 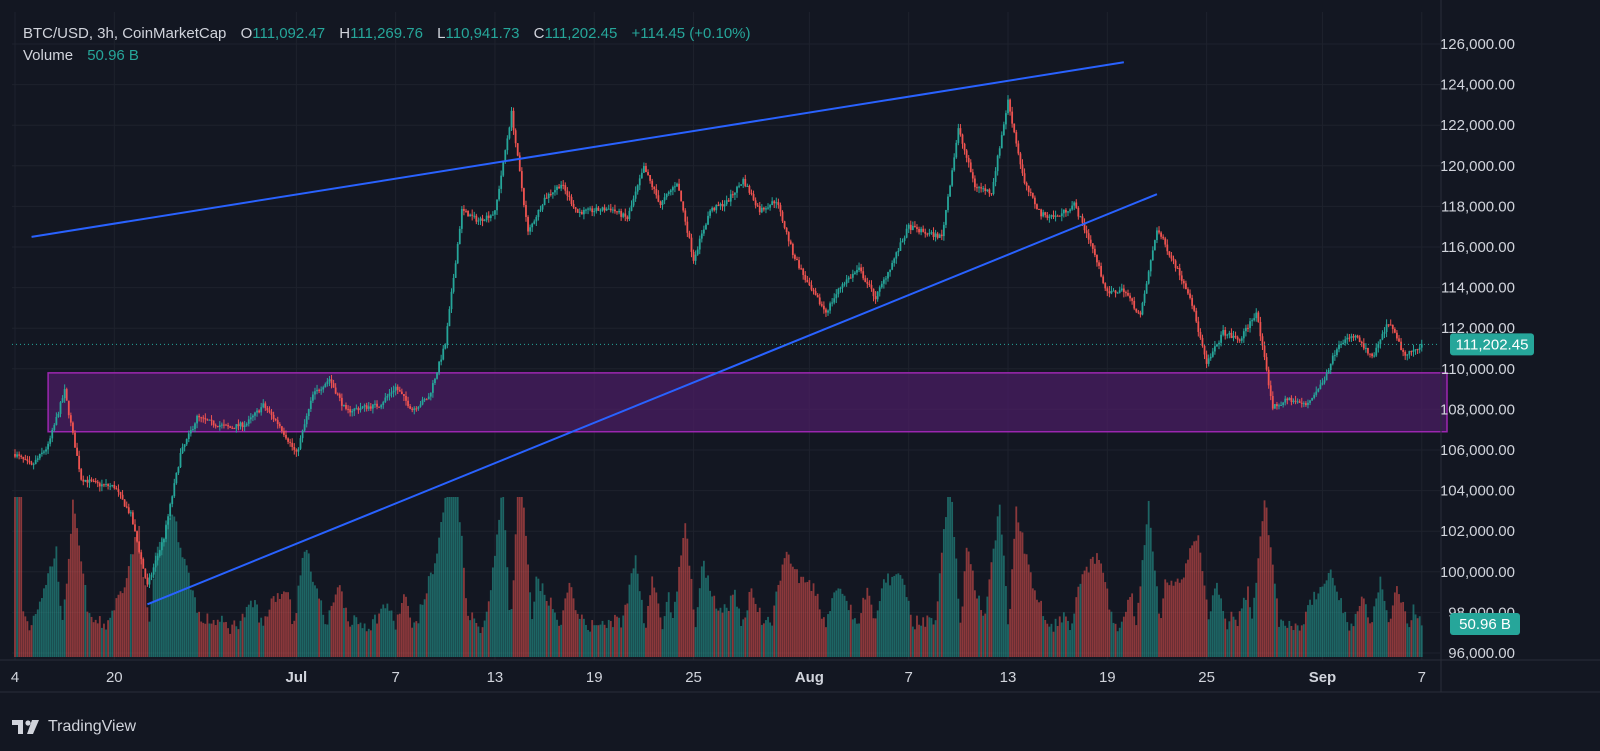 I want to click on volume-label: Volume, so click(x=48, y=55).